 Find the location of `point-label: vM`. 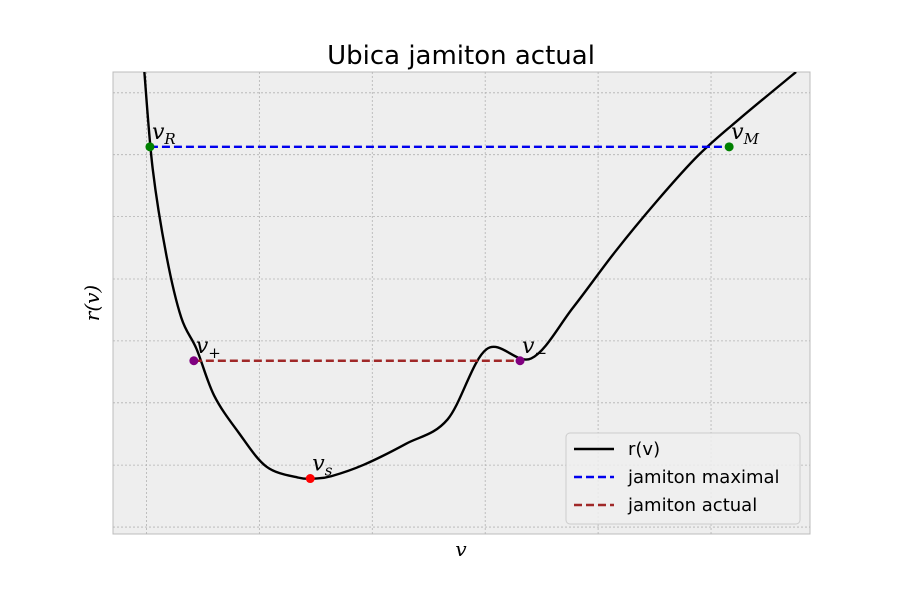

point-label: vM is located at coordinates (745, 134).